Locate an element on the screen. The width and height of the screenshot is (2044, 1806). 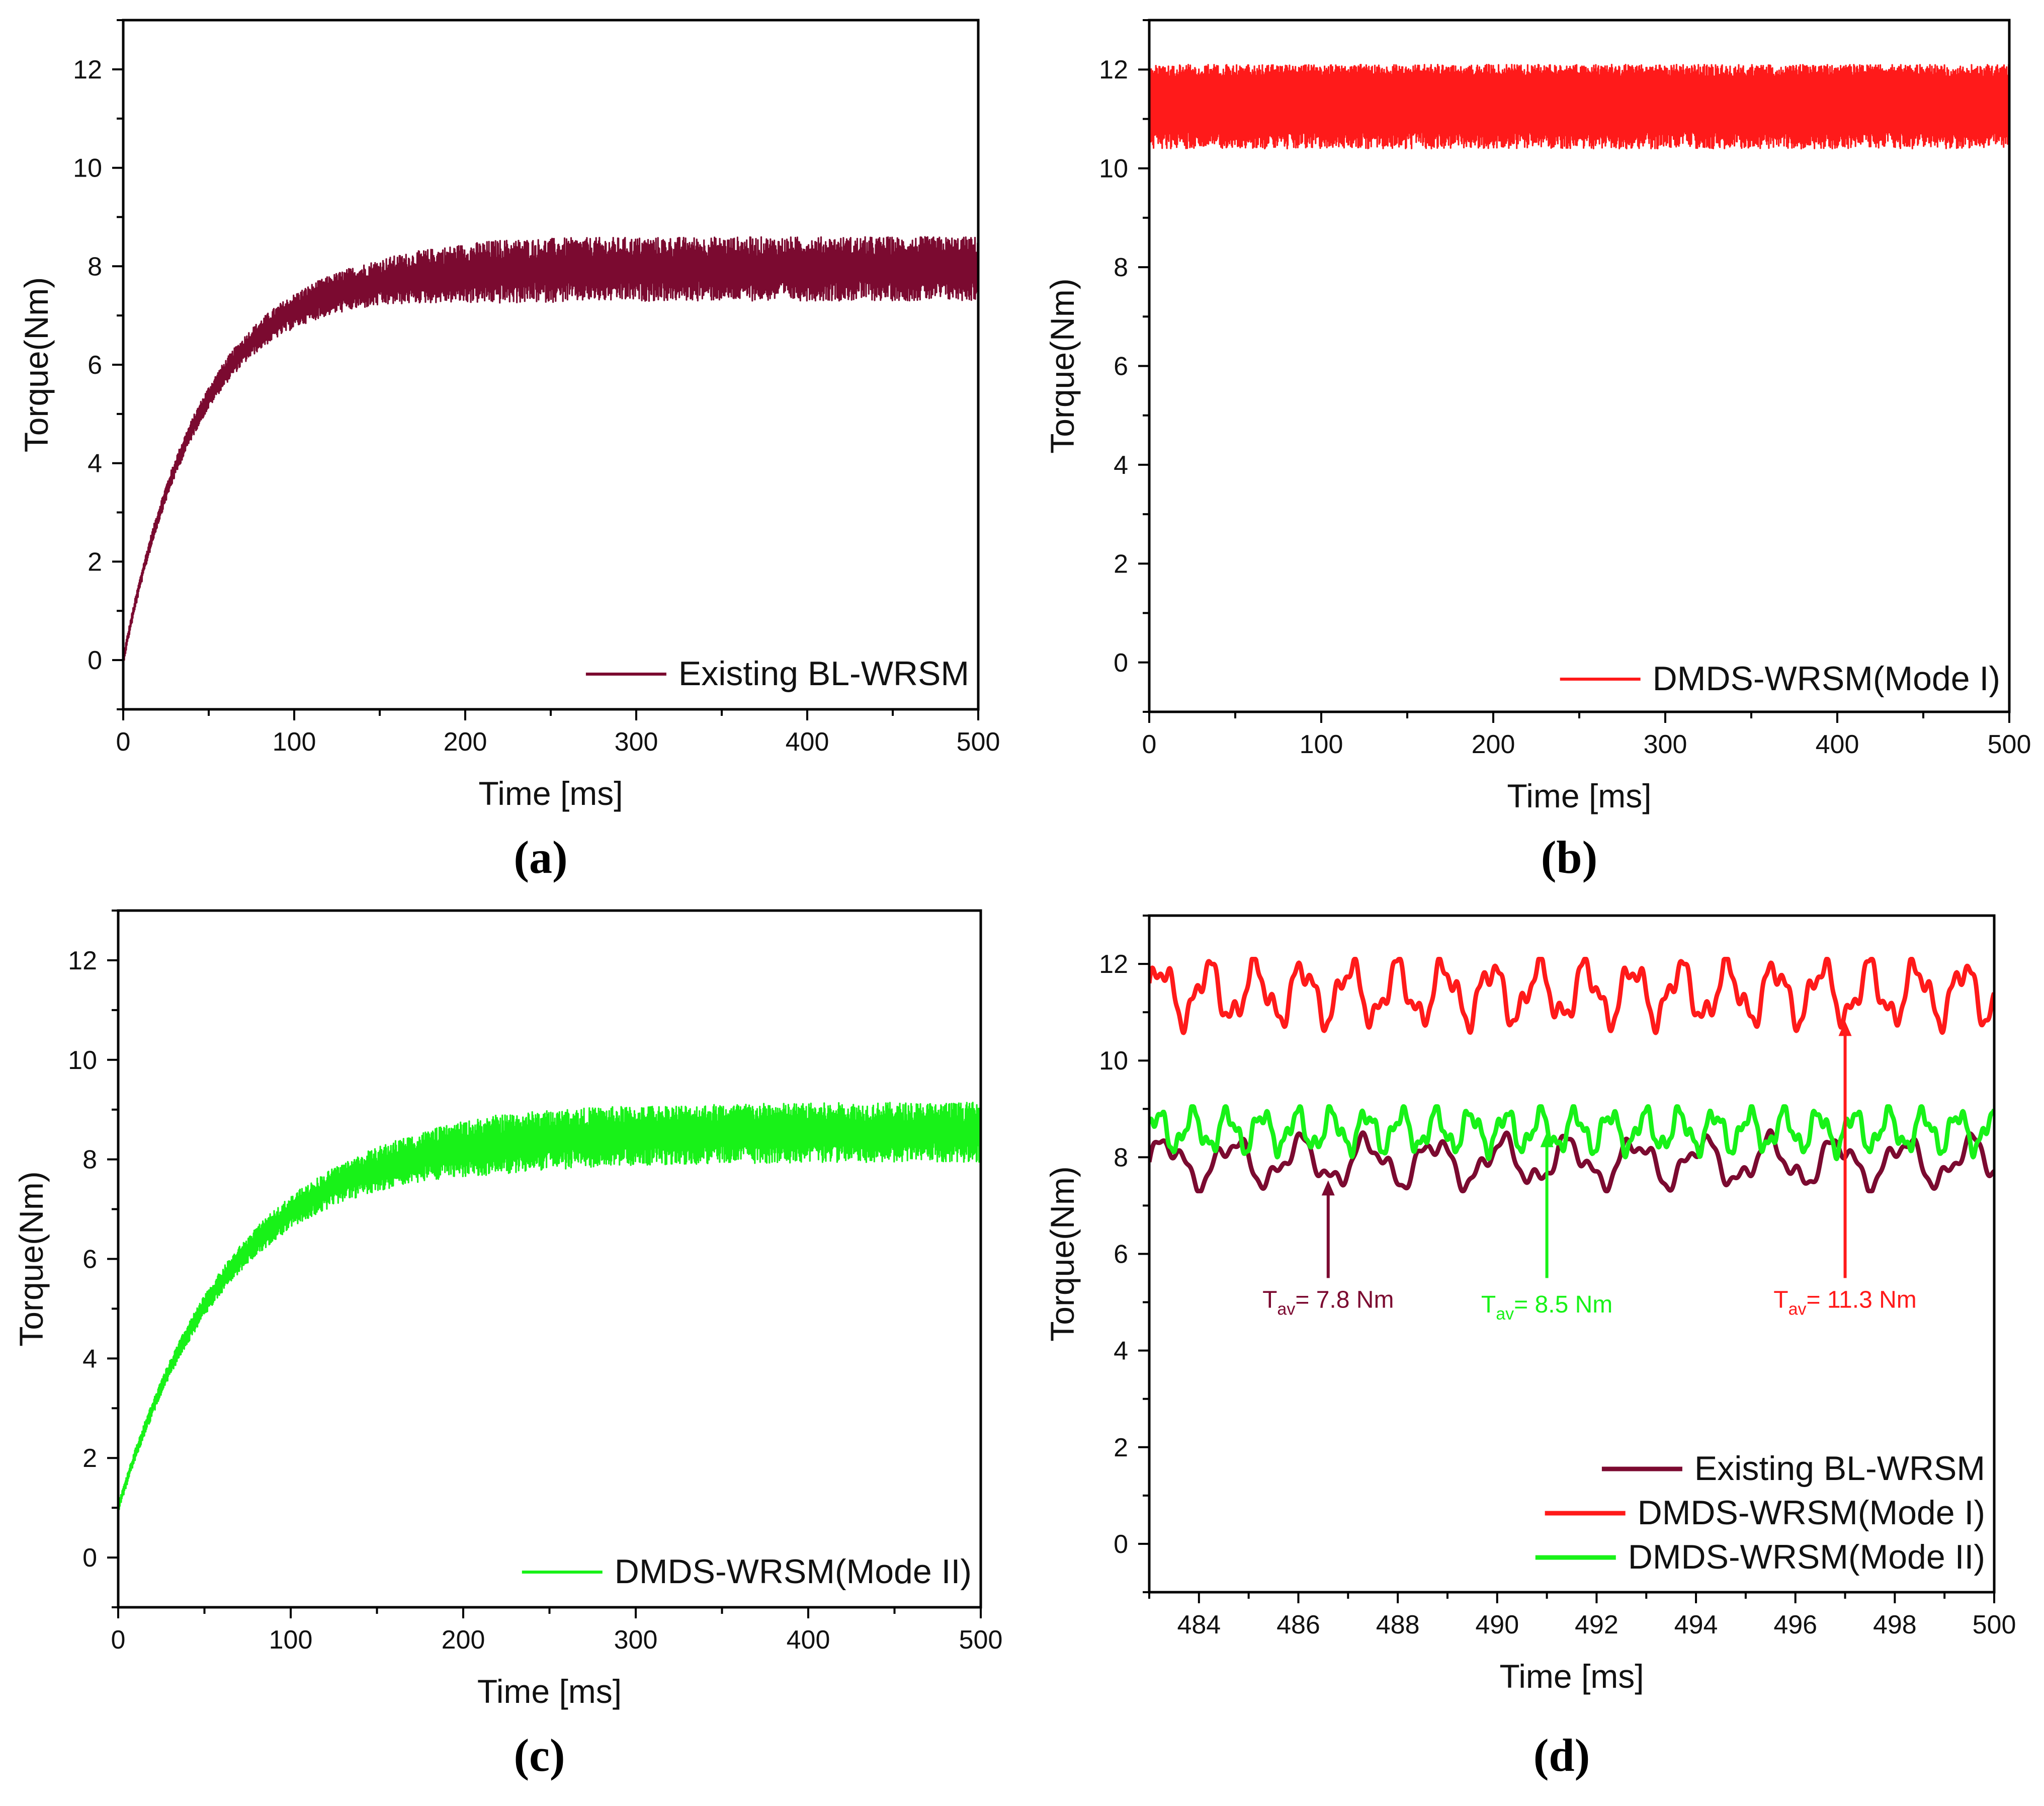
x-tick-label: 498 is located at coordinates (1895, 1625).